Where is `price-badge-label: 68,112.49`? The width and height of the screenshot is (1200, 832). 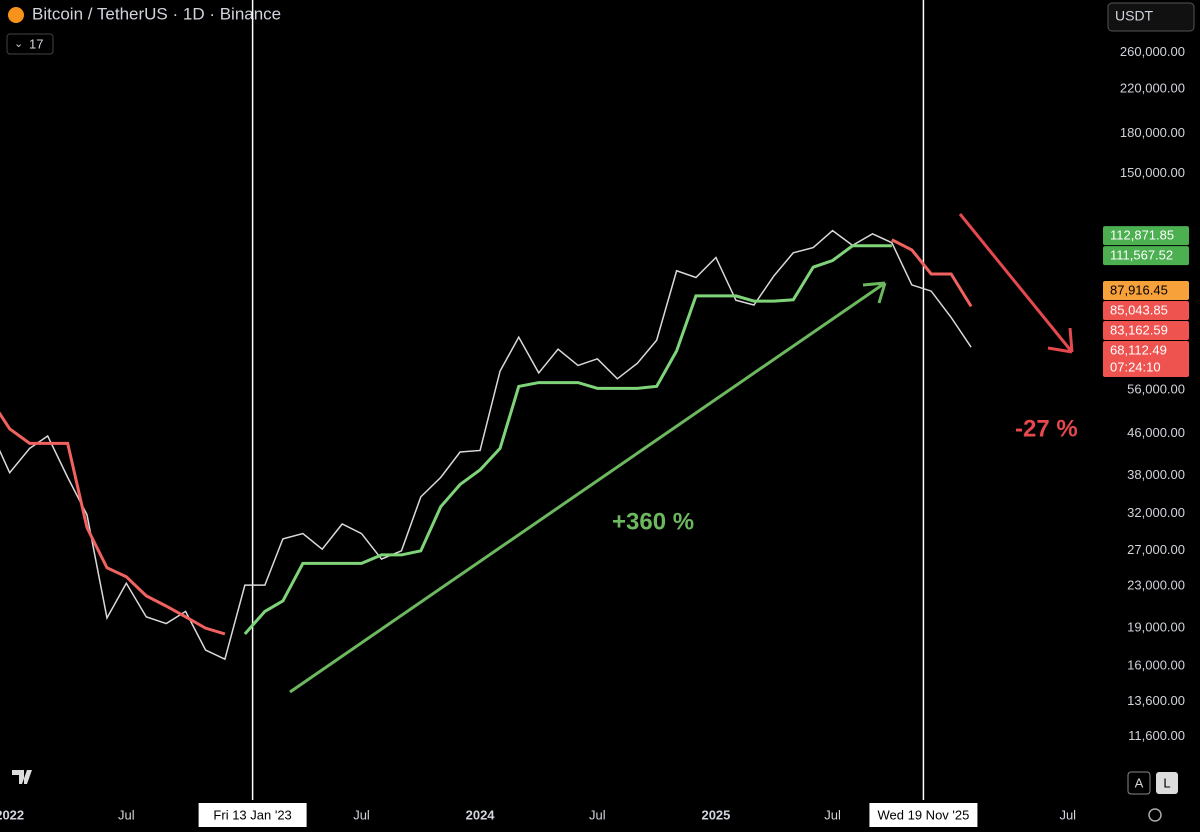
price-badge-label: 68,112.49 is located at coordinates (1138, 349).